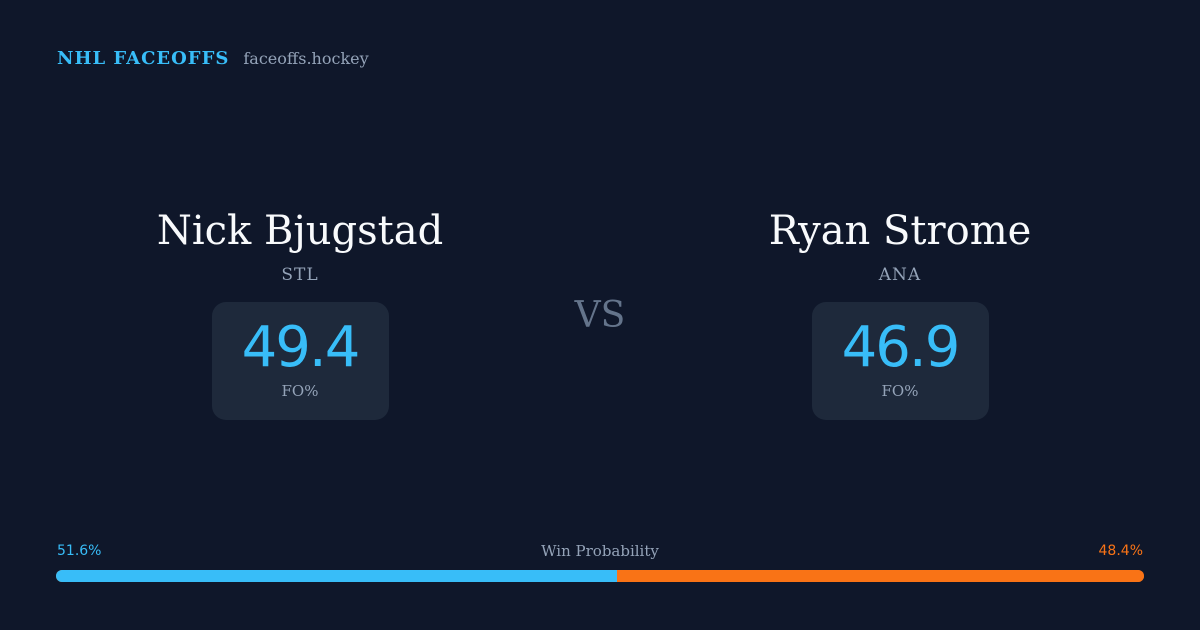 This screenshot has height=630, width=1200. Describe the element at coordinates (1120, 551) in the screenshot. I see `win-probability-right-value: 48.4%` at that location.